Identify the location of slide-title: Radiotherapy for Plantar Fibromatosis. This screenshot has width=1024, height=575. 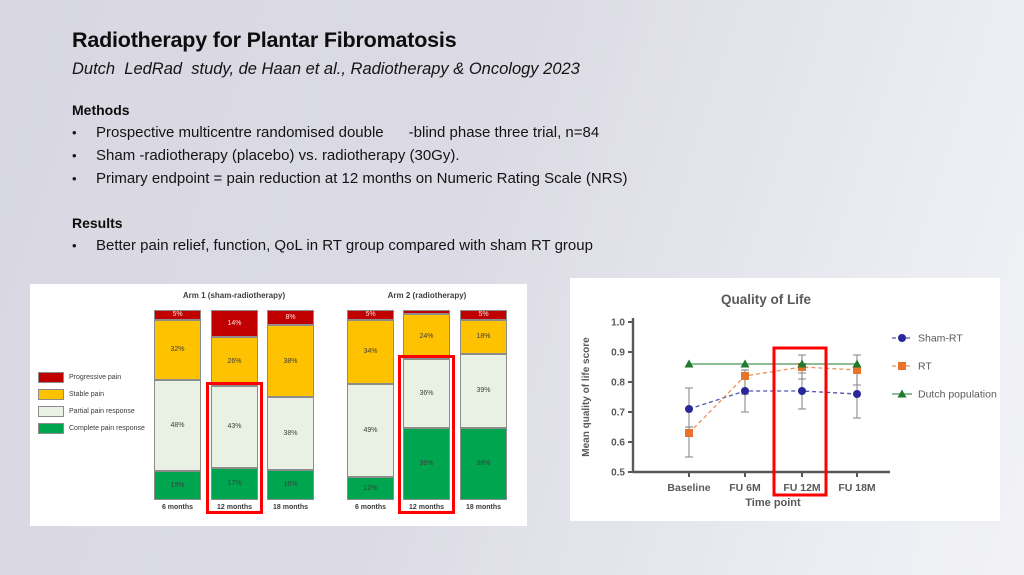
(264, 40).